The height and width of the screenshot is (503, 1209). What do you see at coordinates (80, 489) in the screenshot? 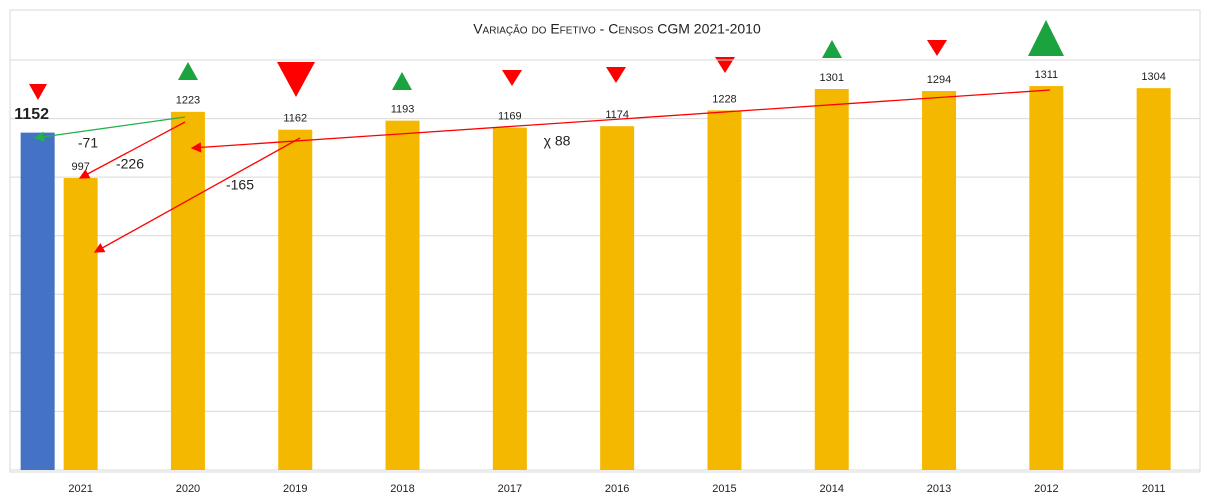
I see `x-tick-label: 2021` at bounding box center [80, 489].